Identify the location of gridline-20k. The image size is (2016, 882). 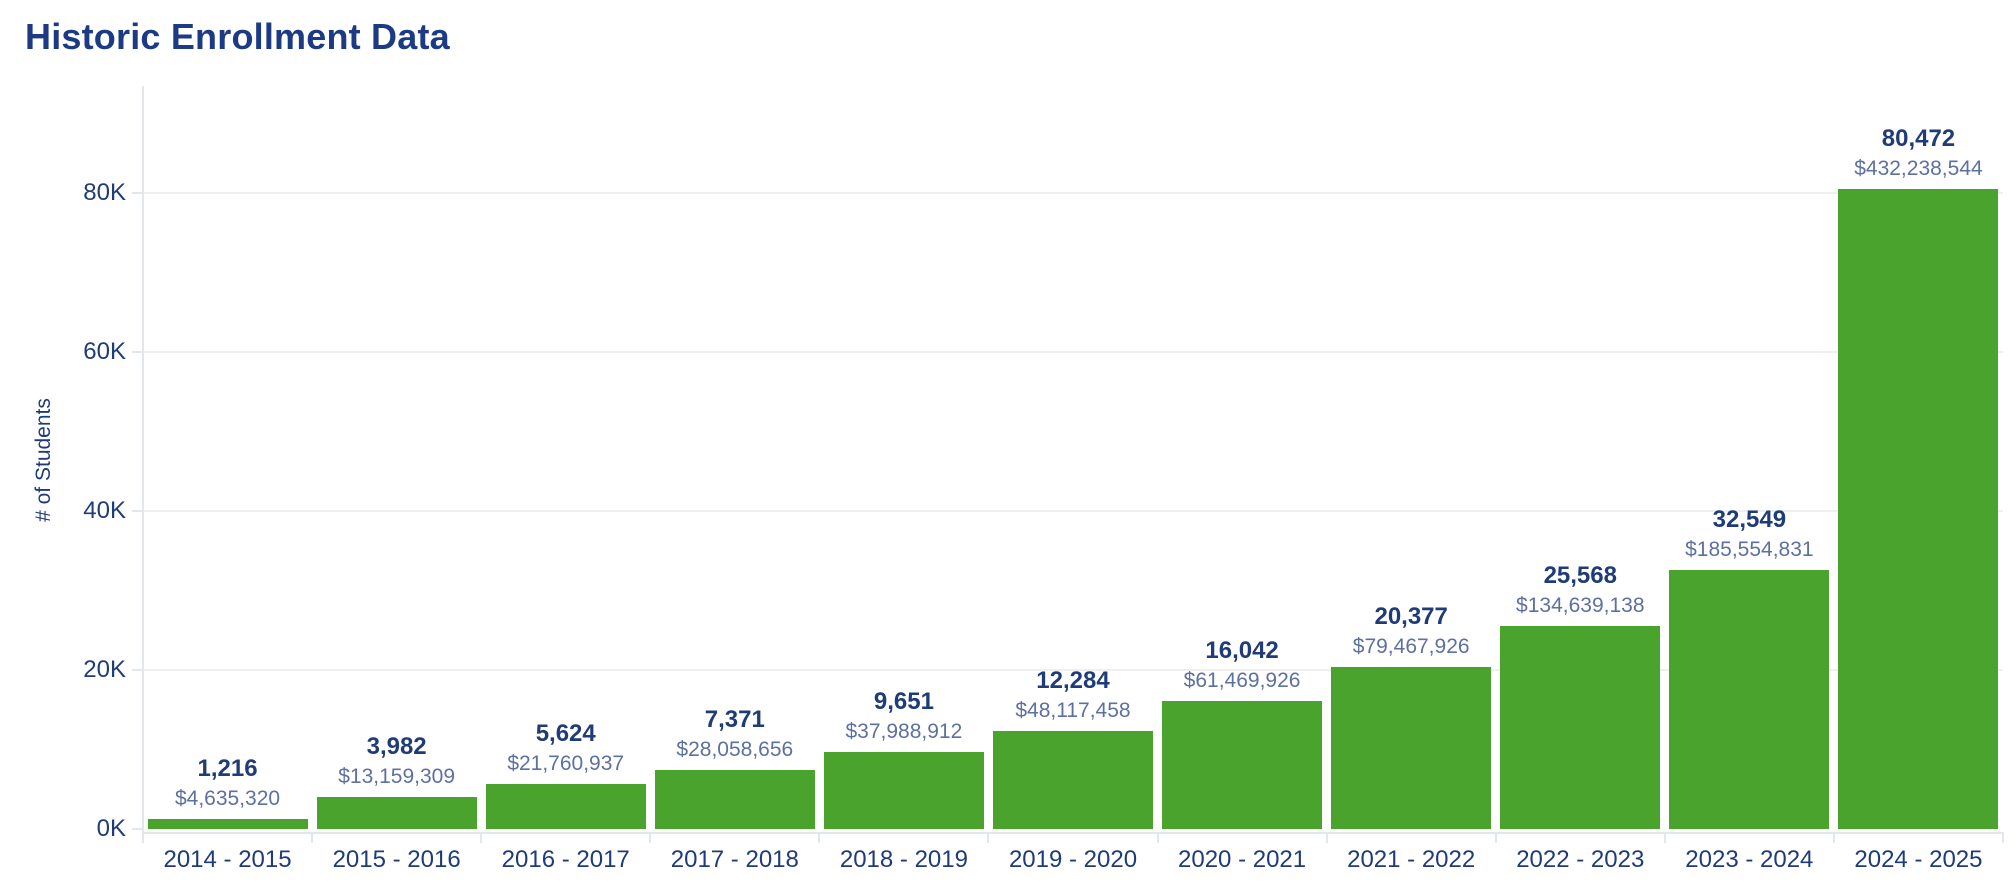
(1073, 670).